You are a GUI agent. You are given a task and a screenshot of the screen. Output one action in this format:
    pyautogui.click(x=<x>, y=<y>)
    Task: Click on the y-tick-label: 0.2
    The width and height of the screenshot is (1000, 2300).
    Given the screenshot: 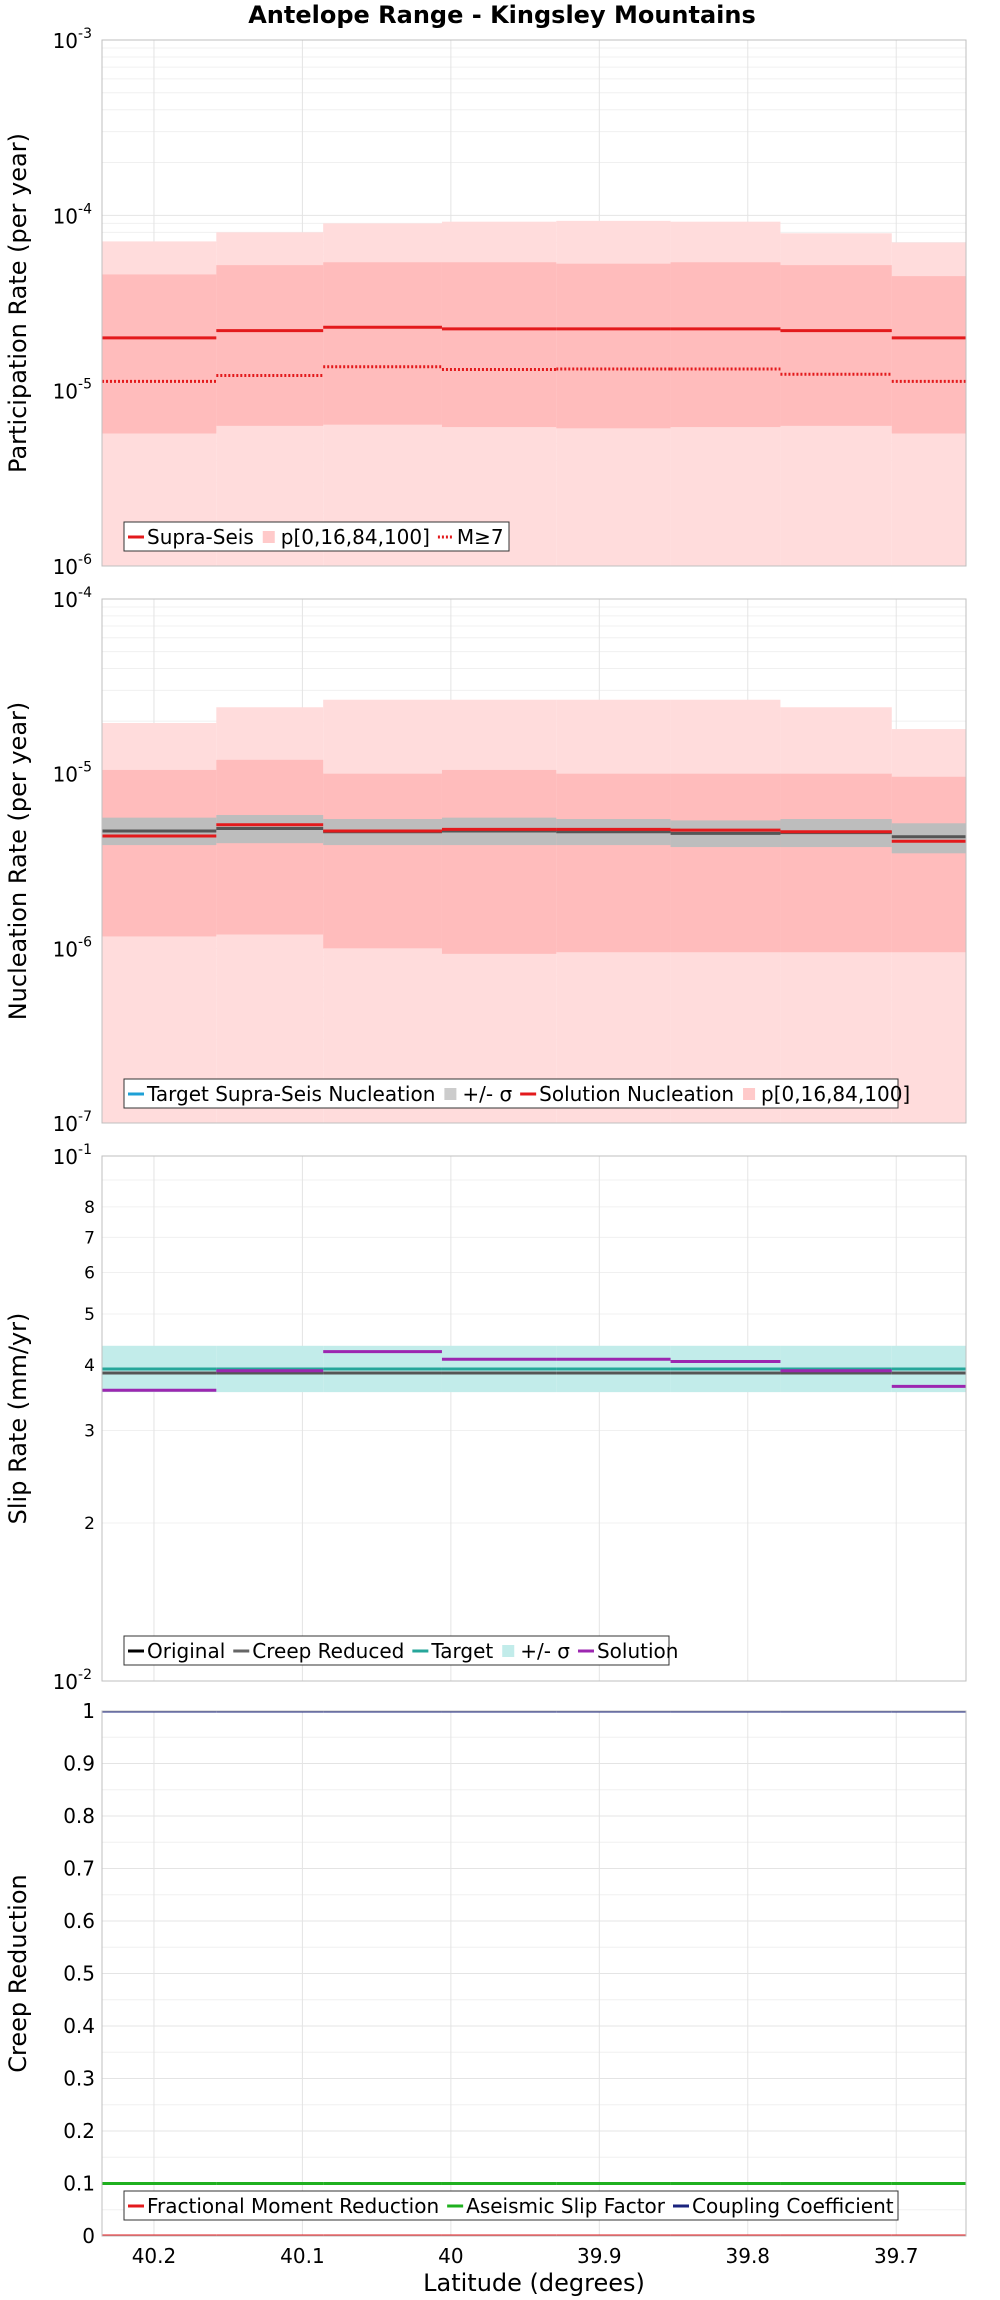 What is the action you would take?
    pyautogui.click(x=79, y=2131)
    